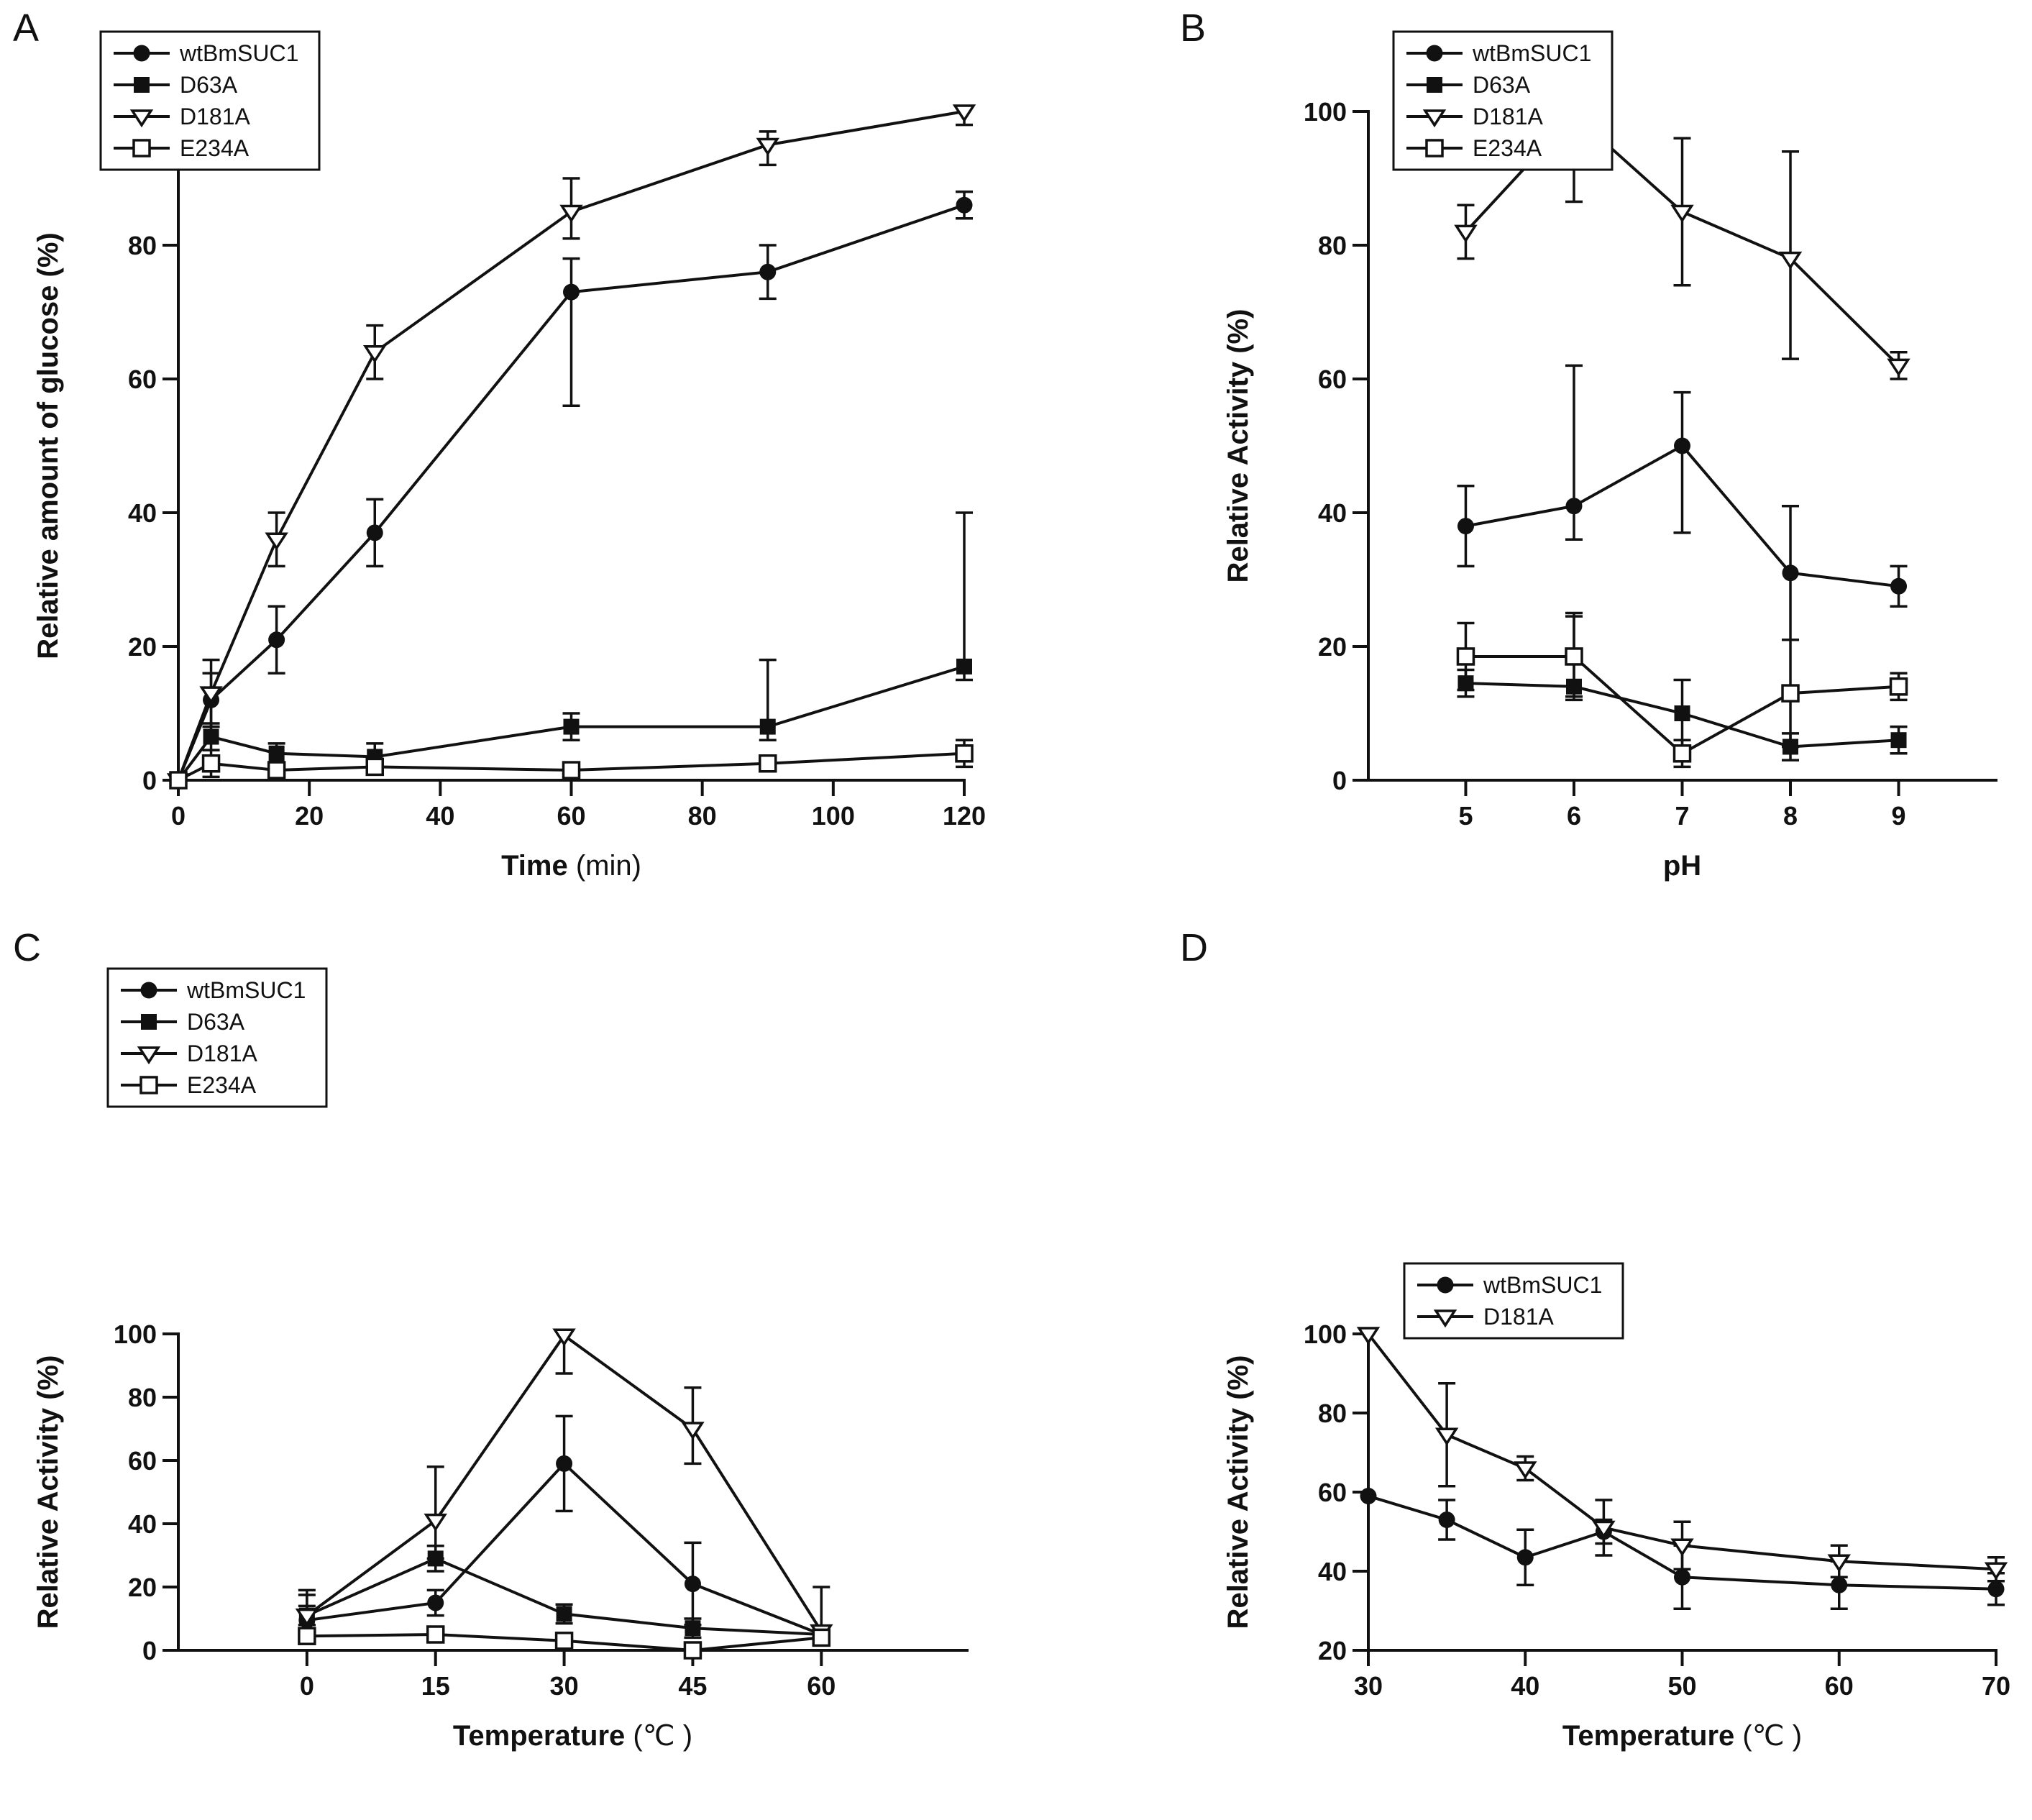  I want to click on x-tick-label: 5, so click(1465, 816).